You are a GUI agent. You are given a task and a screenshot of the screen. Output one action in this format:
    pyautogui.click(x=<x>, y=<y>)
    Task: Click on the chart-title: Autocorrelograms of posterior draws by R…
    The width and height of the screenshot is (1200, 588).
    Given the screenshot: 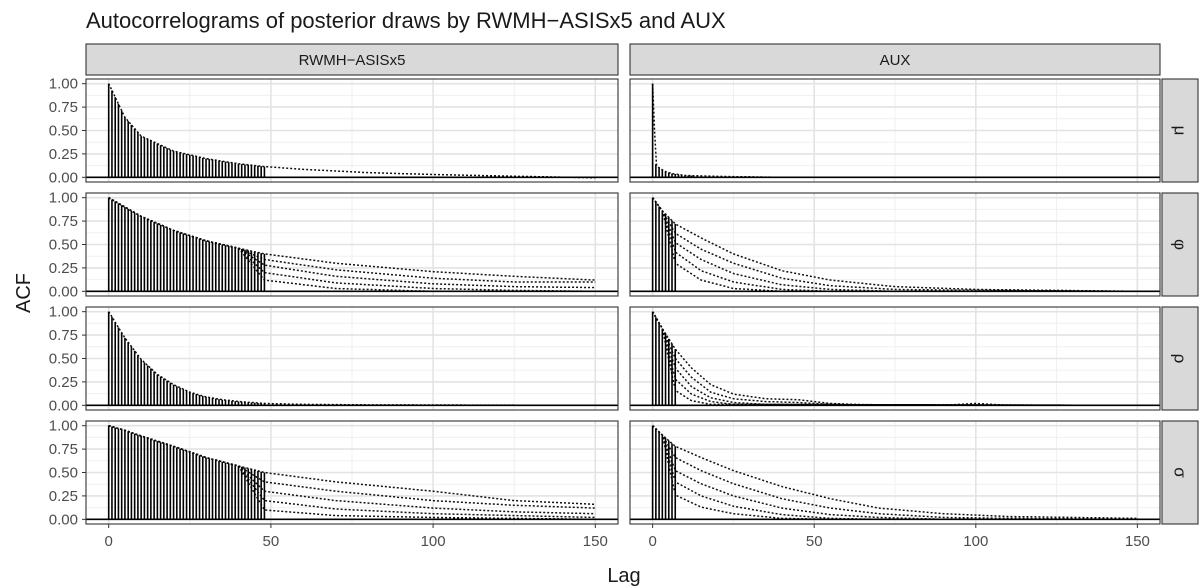 What is the action you would take?
    pyautogui.click(x=406, y=20)
    